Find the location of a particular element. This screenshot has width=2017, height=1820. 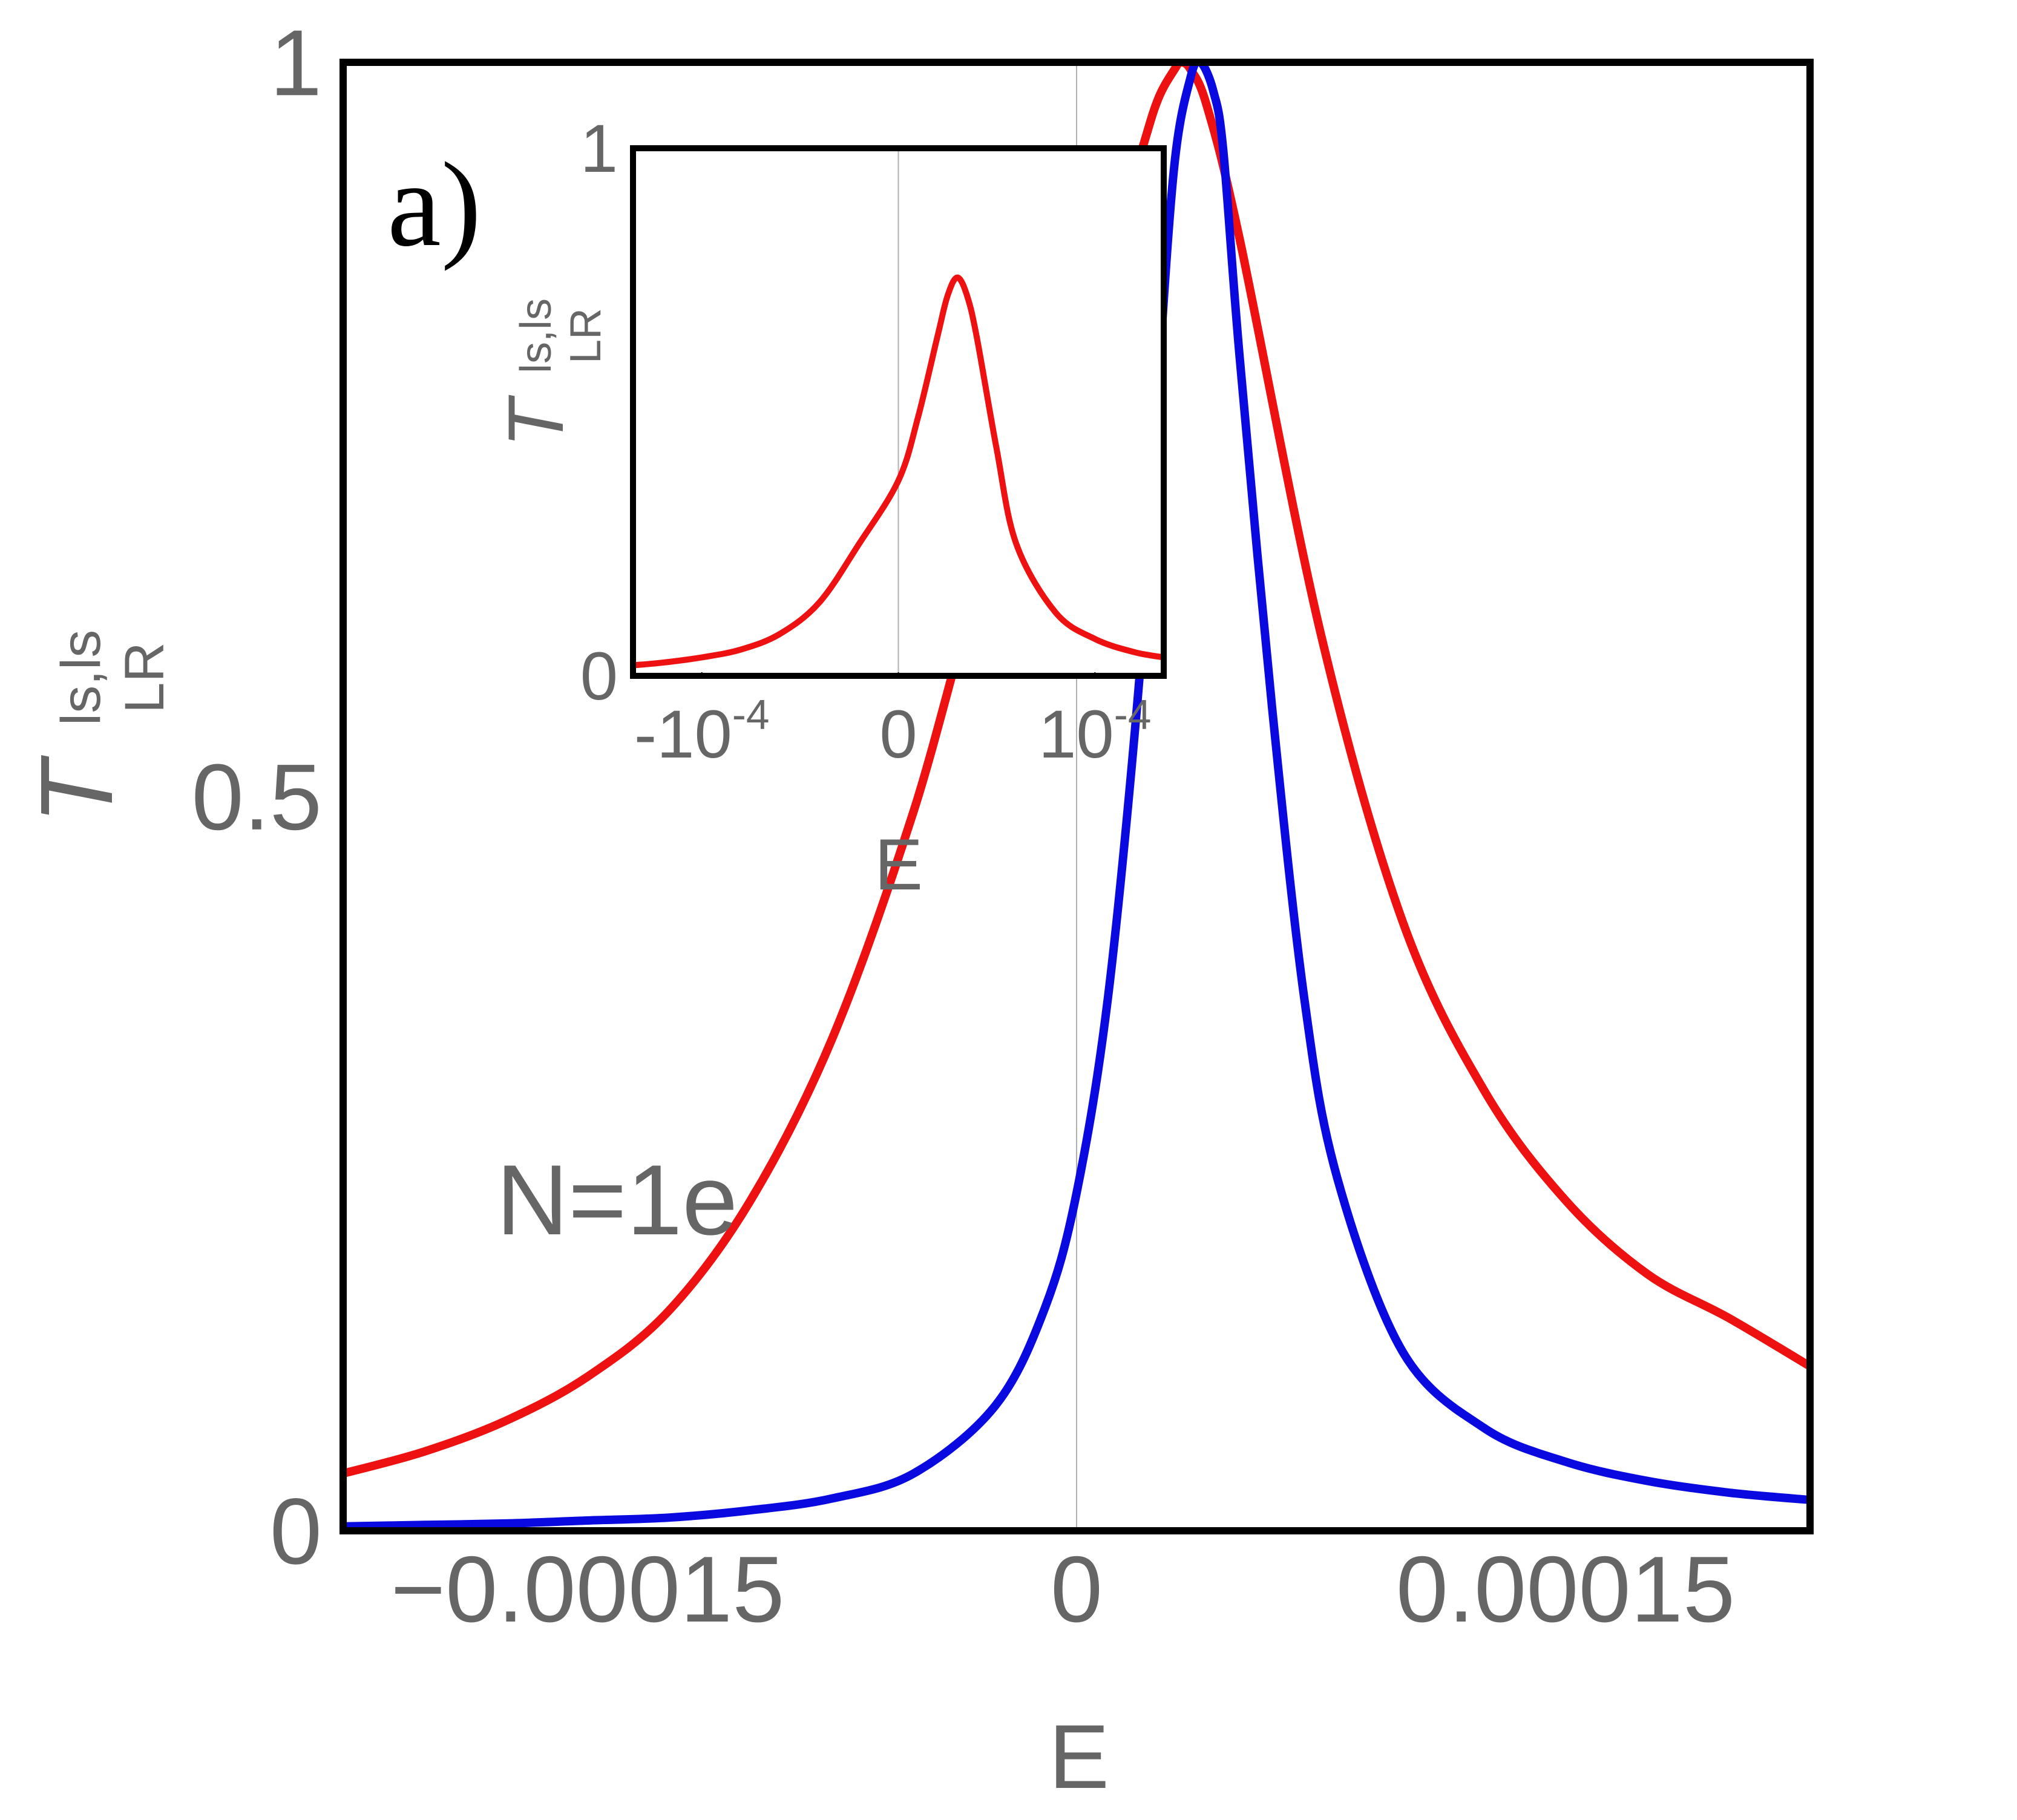

main-y-tick-label: 0.5 is located at coordinates (257, 797).